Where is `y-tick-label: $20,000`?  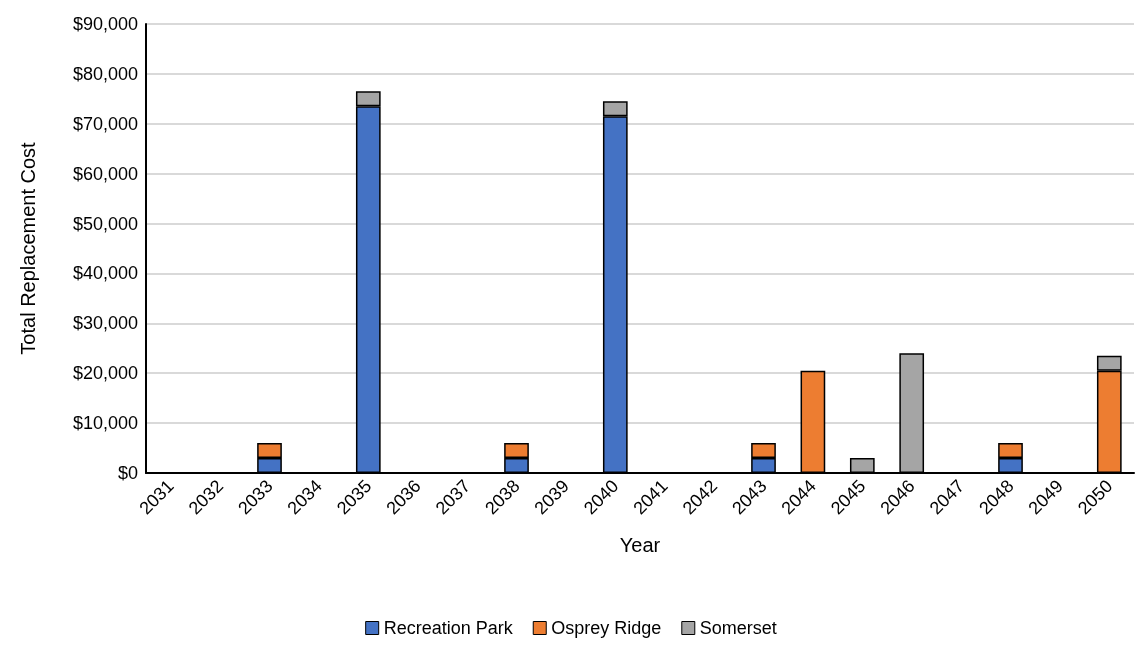 y-tick-label: $20,000 is located at coordinates (105, 373).